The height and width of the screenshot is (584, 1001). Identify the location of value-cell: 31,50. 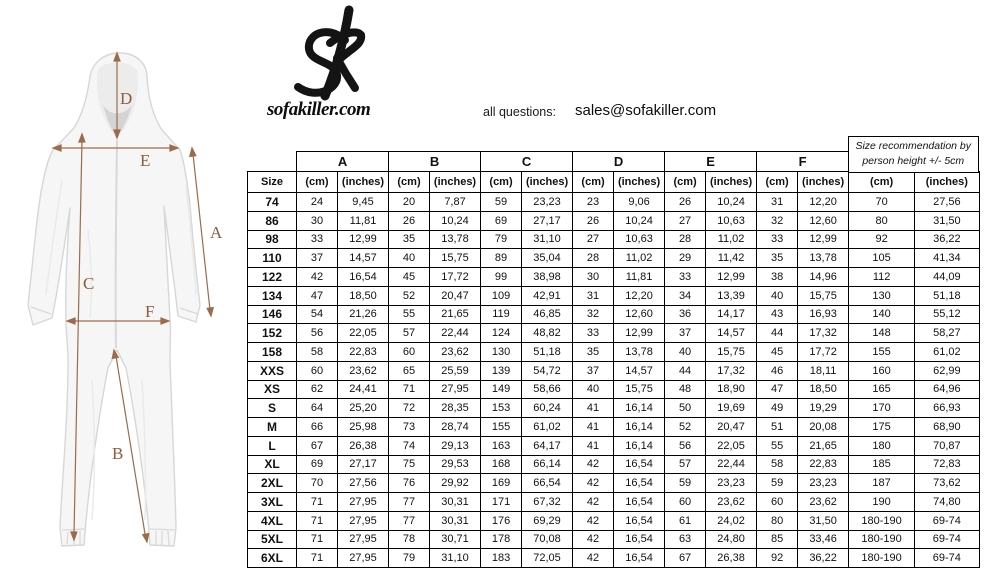
(947, 220).